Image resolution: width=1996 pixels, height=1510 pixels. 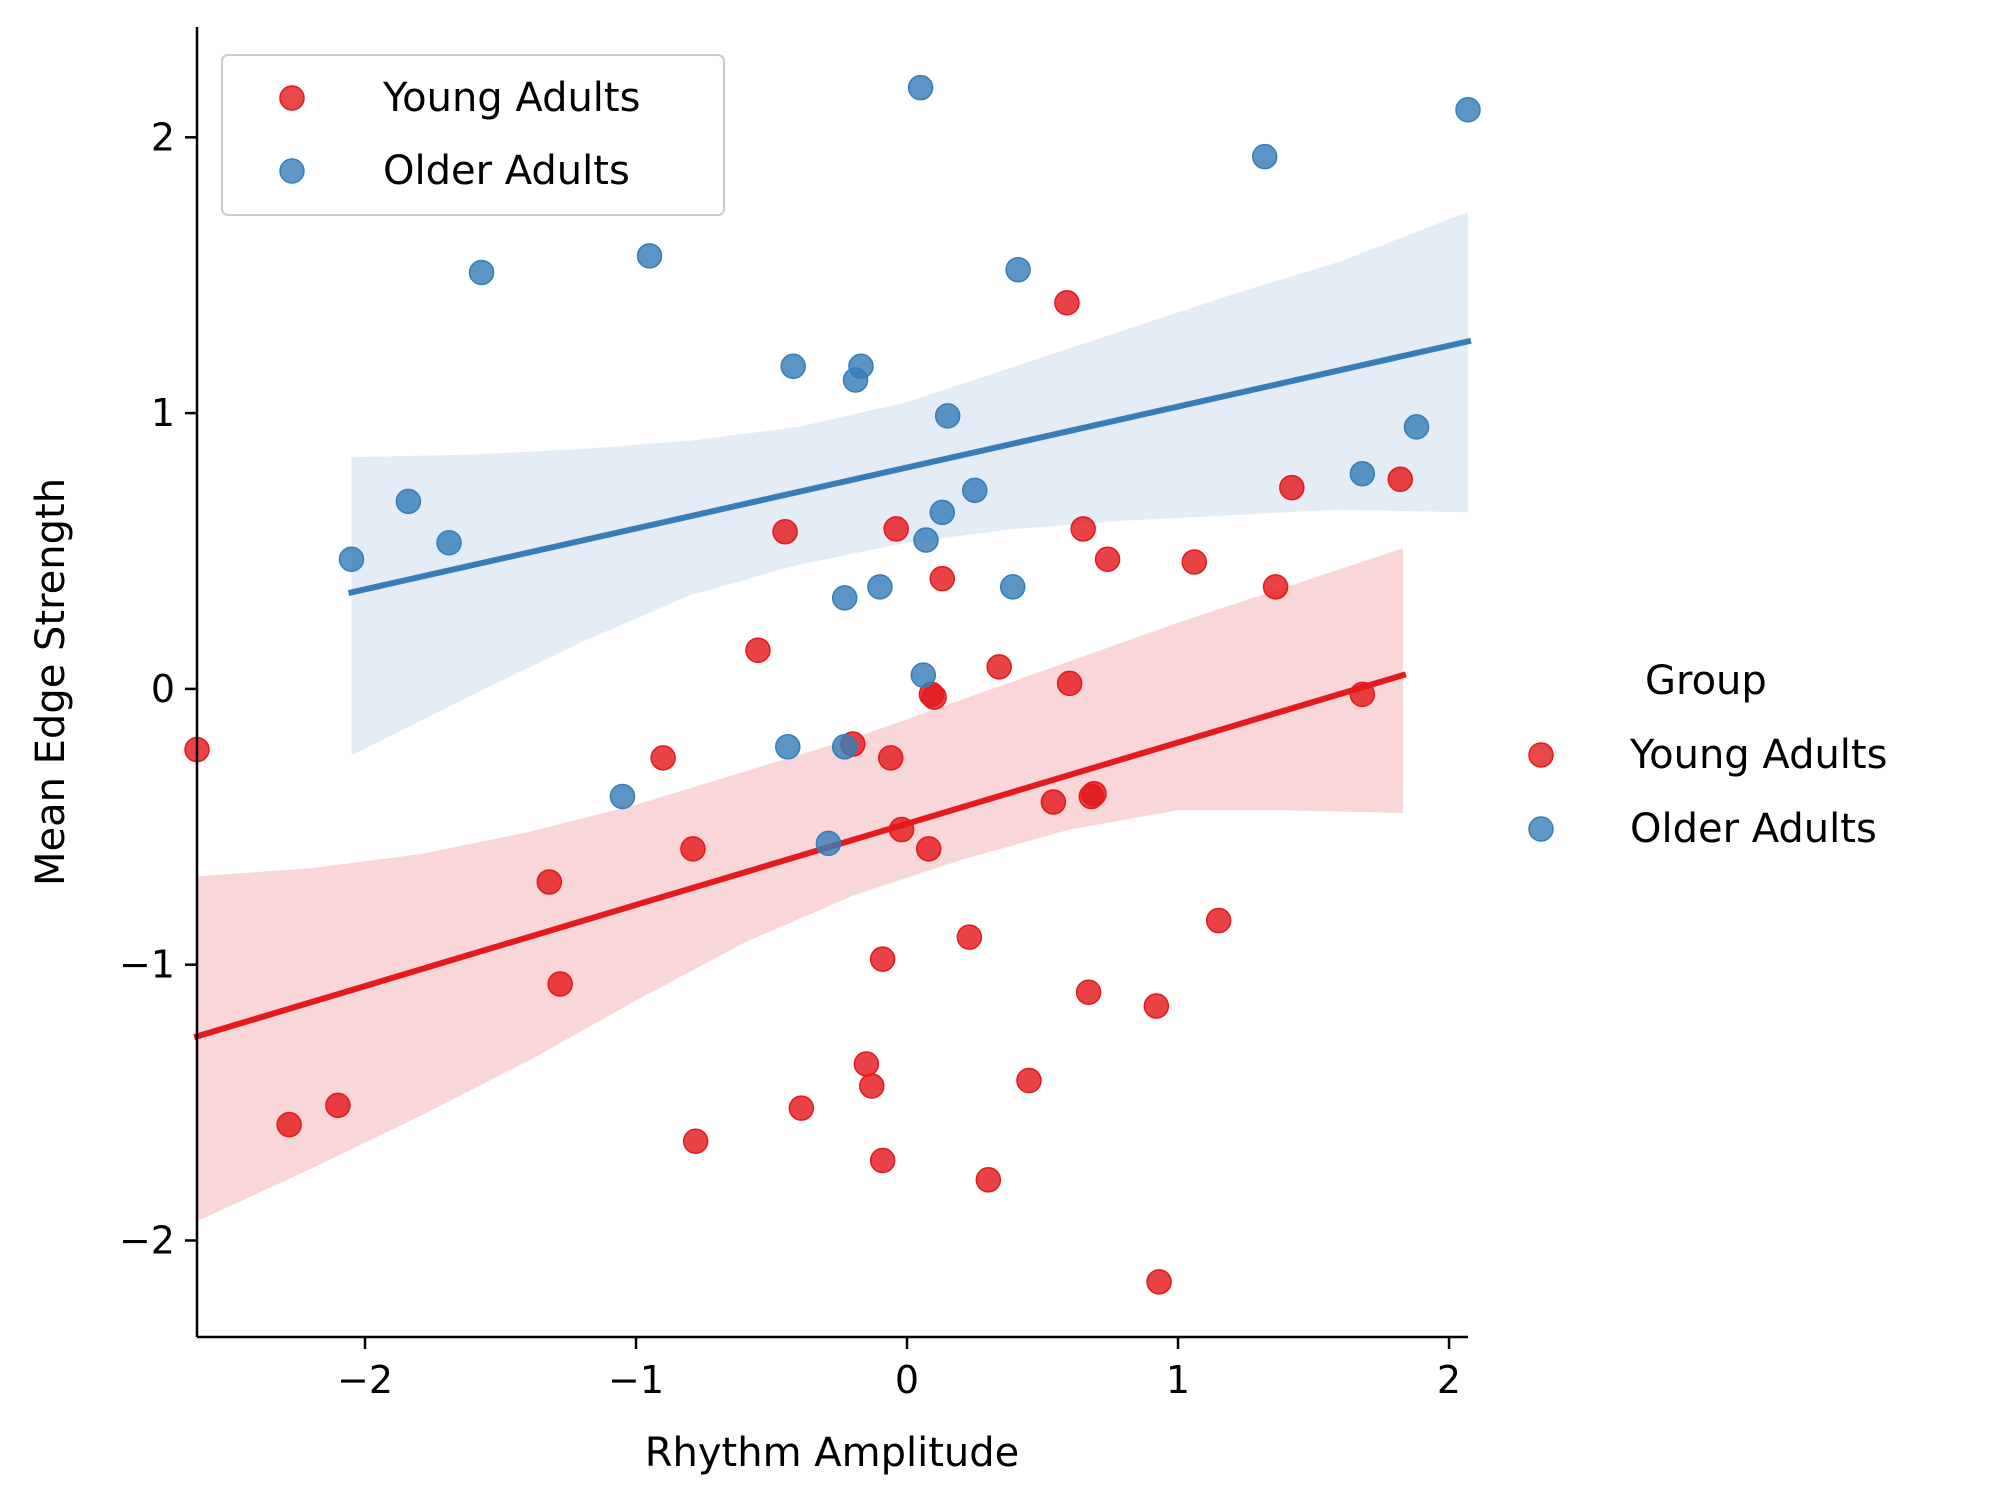 I want to click on legend-title: Group, so click(x=1706, y=681).